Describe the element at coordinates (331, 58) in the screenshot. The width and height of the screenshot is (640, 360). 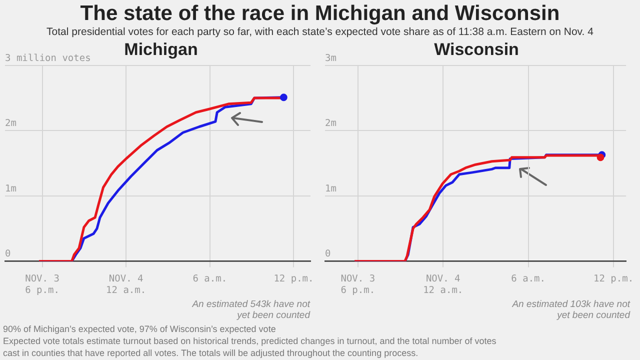
I see `y-tick-label: 3m` at that location.